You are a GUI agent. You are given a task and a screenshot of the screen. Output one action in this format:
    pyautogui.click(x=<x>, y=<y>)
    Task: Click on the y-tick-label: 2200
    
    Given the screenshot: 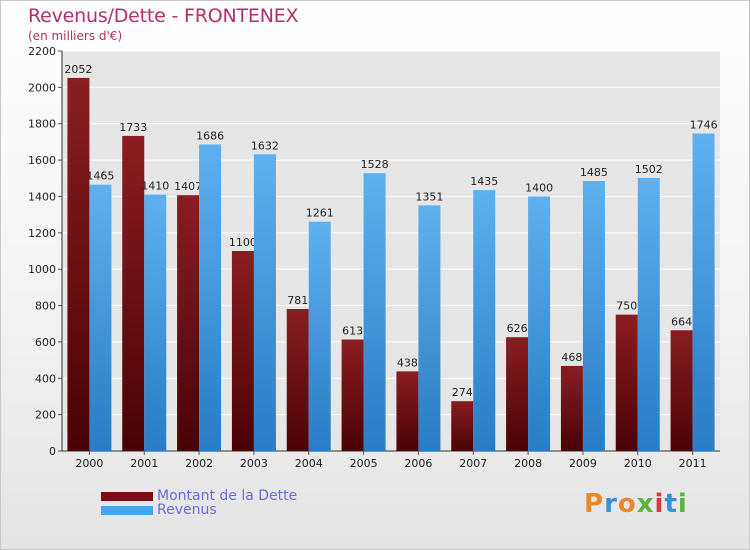 What is the action you would take?
    pyautogui.click(x=42, y=51)
    